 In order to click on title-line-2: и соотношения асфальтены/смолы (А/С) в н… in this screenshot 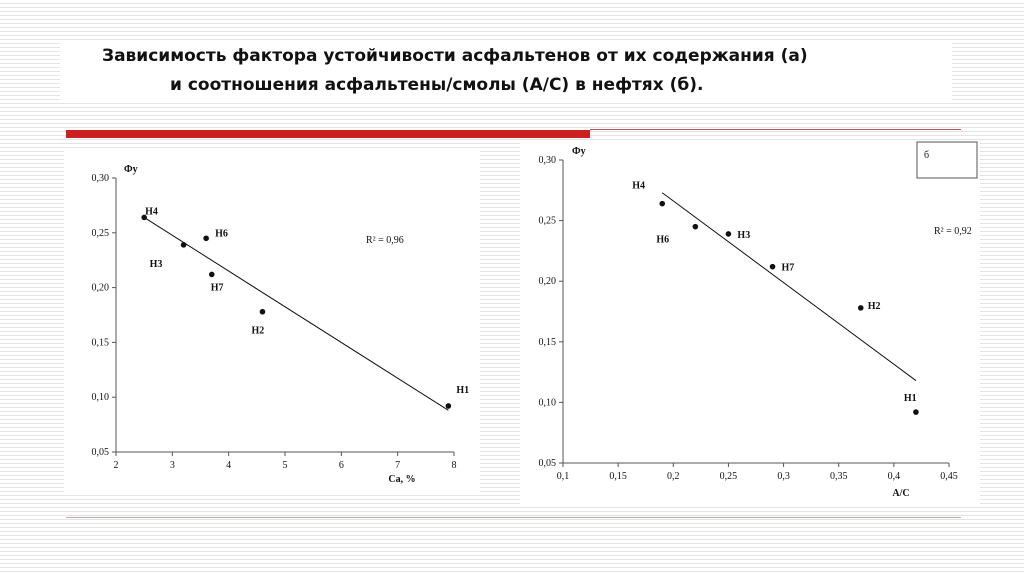, I will do `click(437, 85)`.